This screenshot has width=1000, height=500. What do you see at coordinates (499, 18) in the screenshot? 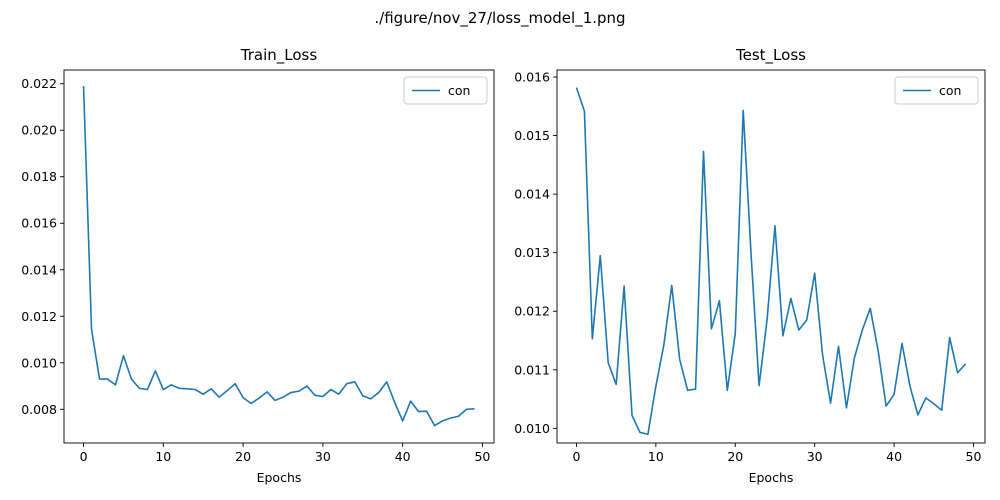
I see `figure-suptitle: ./figure/nov_27/loss_model_1.png` at bounding box center [499, 18].